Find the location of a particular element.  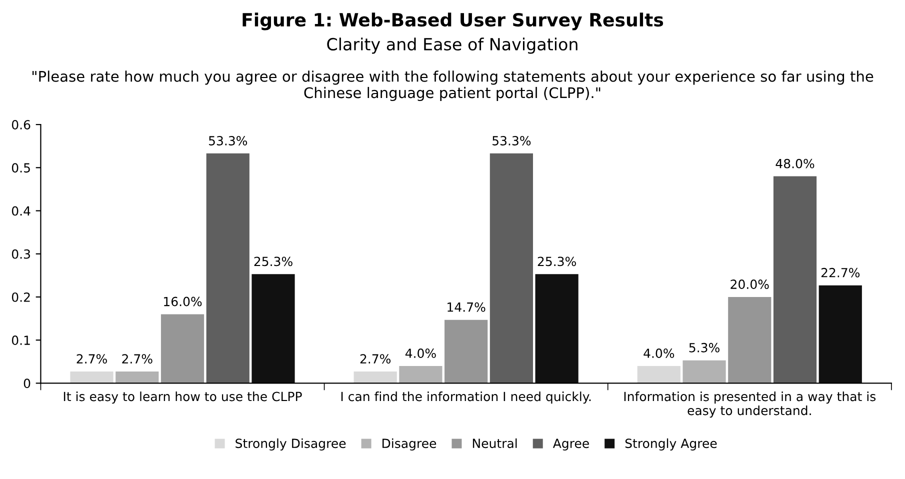

y-tick-label: 0.6 is located at coordinates (21, 125).